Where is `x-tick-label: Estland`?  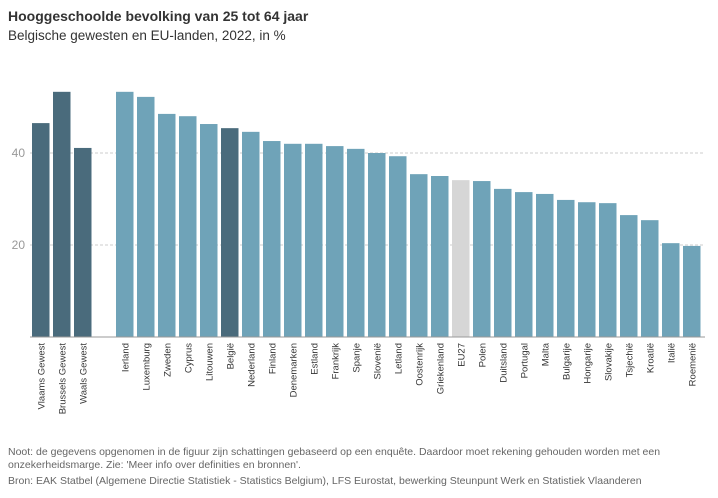
x-tick-label: Estland is located at coordinates (314, 359).